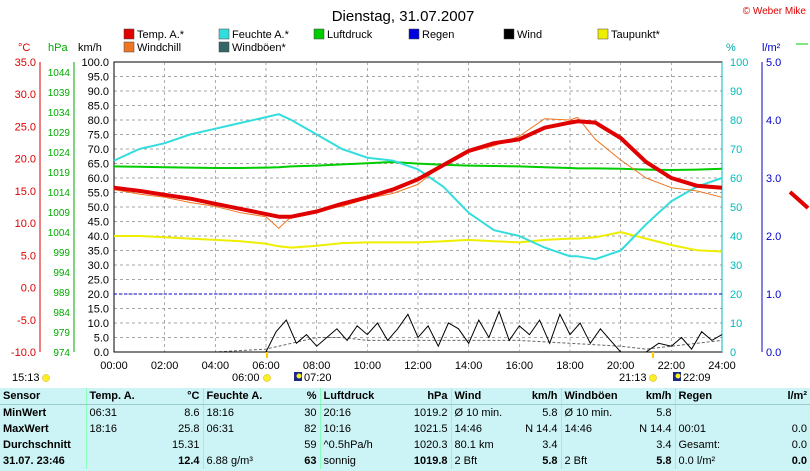 This screenshot has width=810, height=471. Describe the element at coordinates (299, 376) in the screenshot. I see `moonset-icon-glyph` at that location.